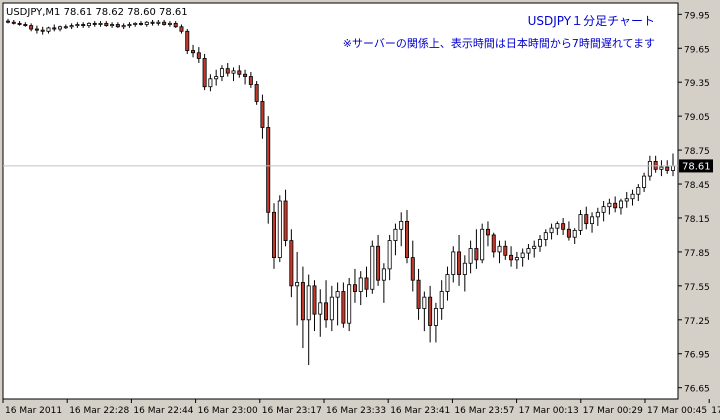 This screenshot has width=720, height=420. Describe the element at coordinates (591, 21) in the screenshot. I see `annotation-title: USDJPY１分足チャート` at that location.